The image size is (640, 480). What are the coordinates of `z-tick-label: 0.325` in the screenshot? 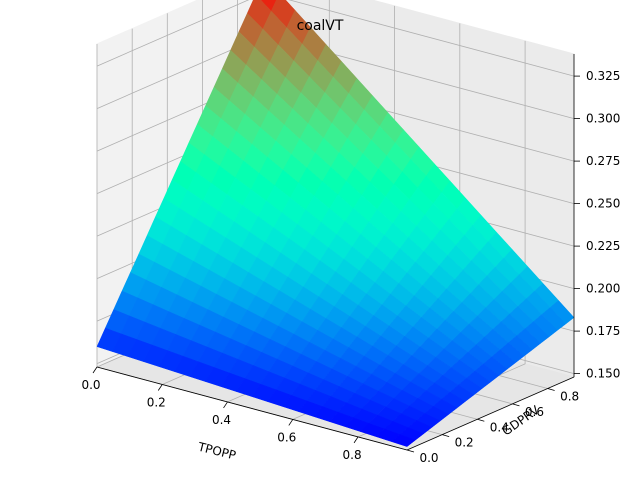 It's located at (603, 76).